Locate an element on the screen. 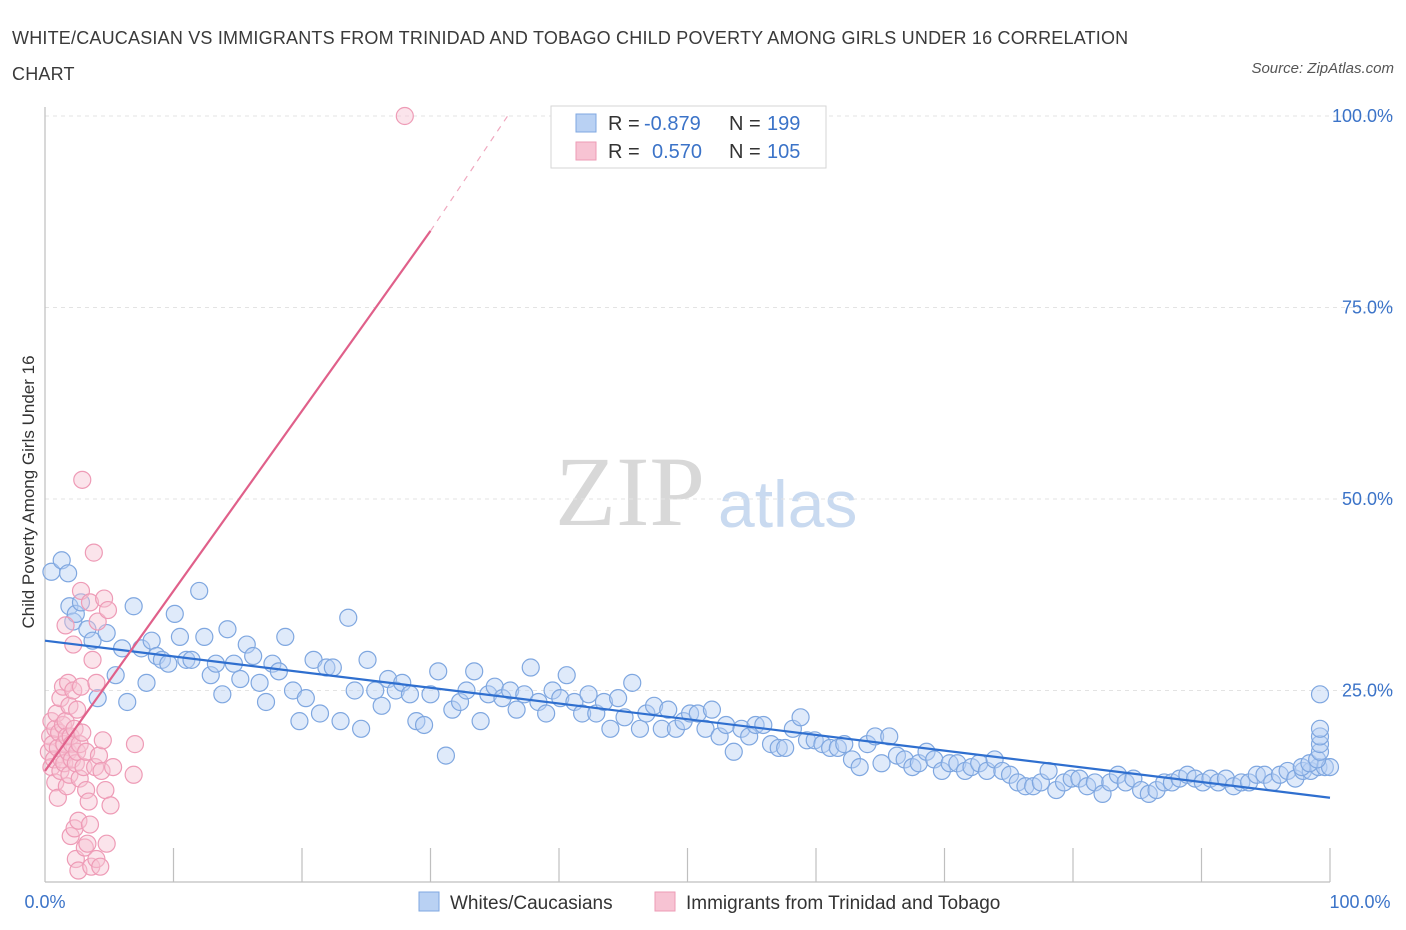 The width and height of the screenshot is (1406, 930). bottom-legend-swatch-whites is located at coordinates (429, 901).